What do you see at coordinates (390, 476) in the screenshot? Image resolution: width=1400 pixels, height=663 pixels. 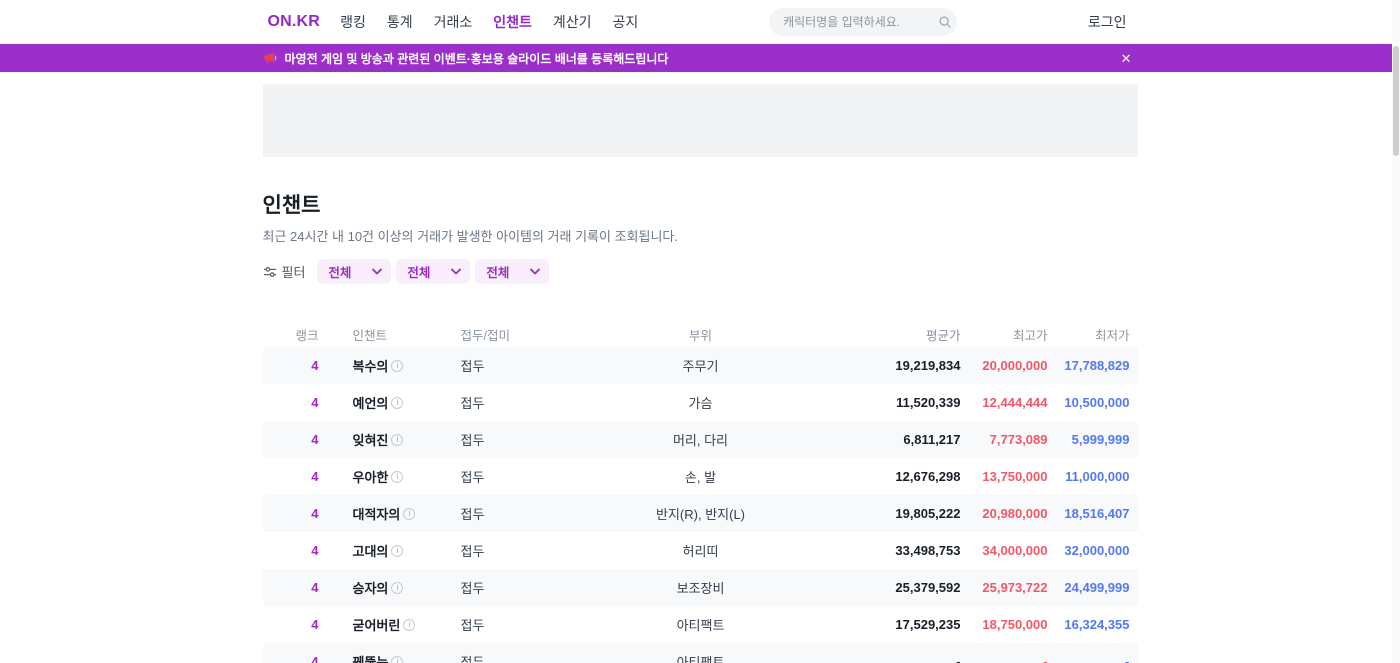 I see `cell-enchant: 우아한 i` at bounding box center [390, 476].